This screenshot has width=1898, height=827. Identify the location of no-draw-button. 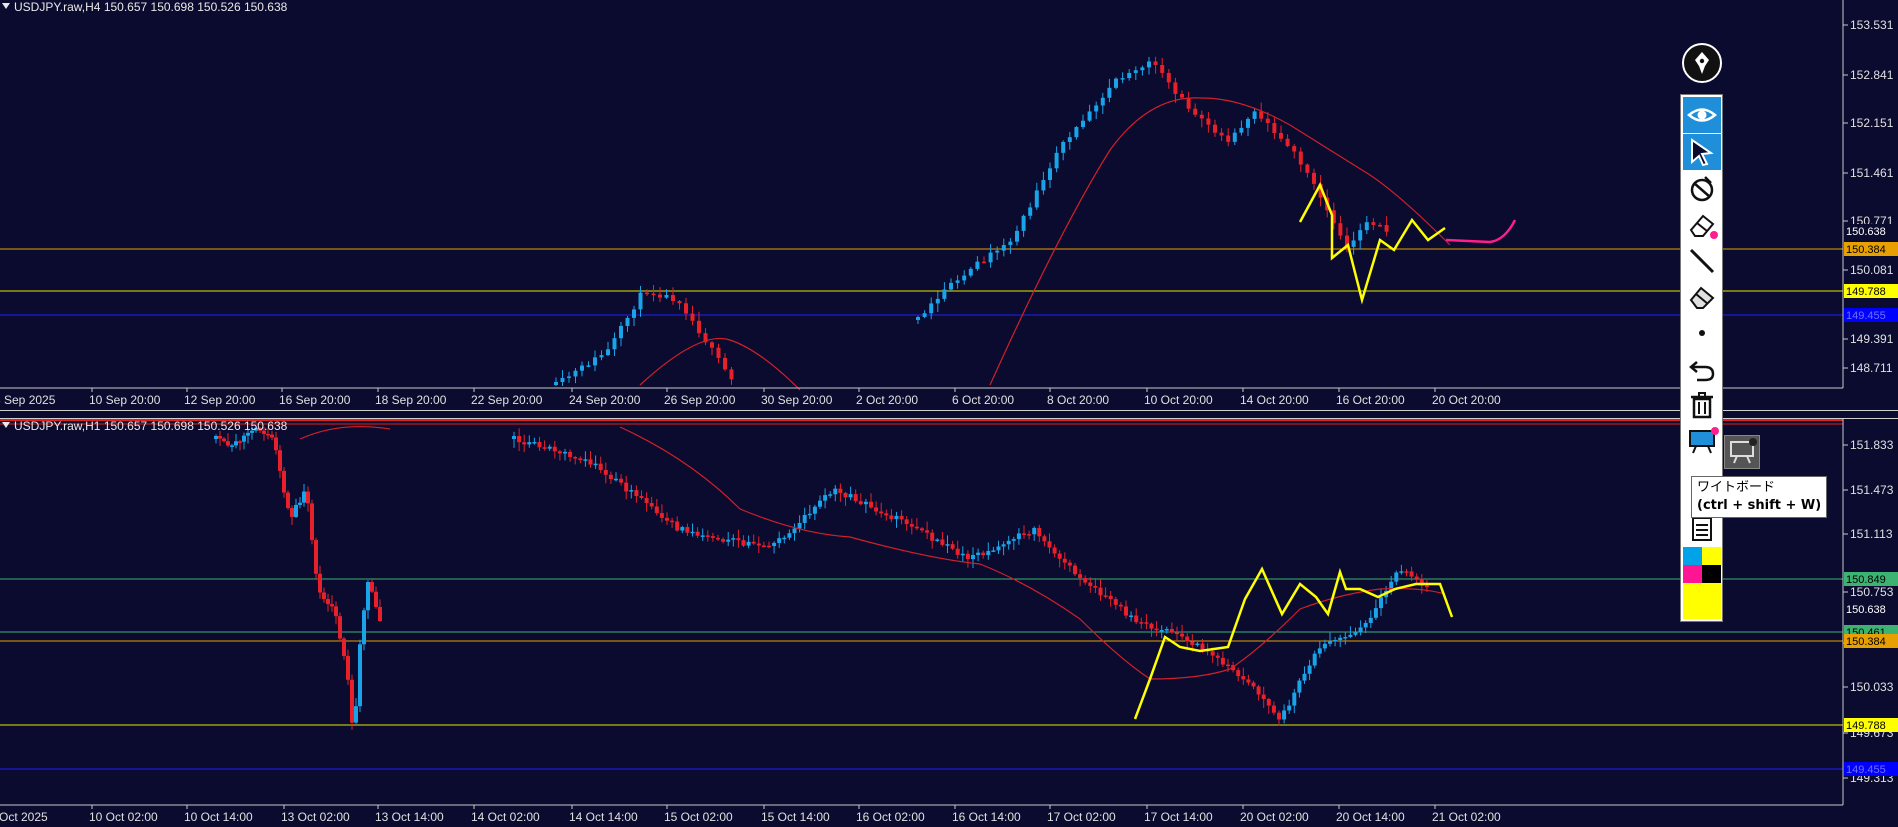
(1702, 189).